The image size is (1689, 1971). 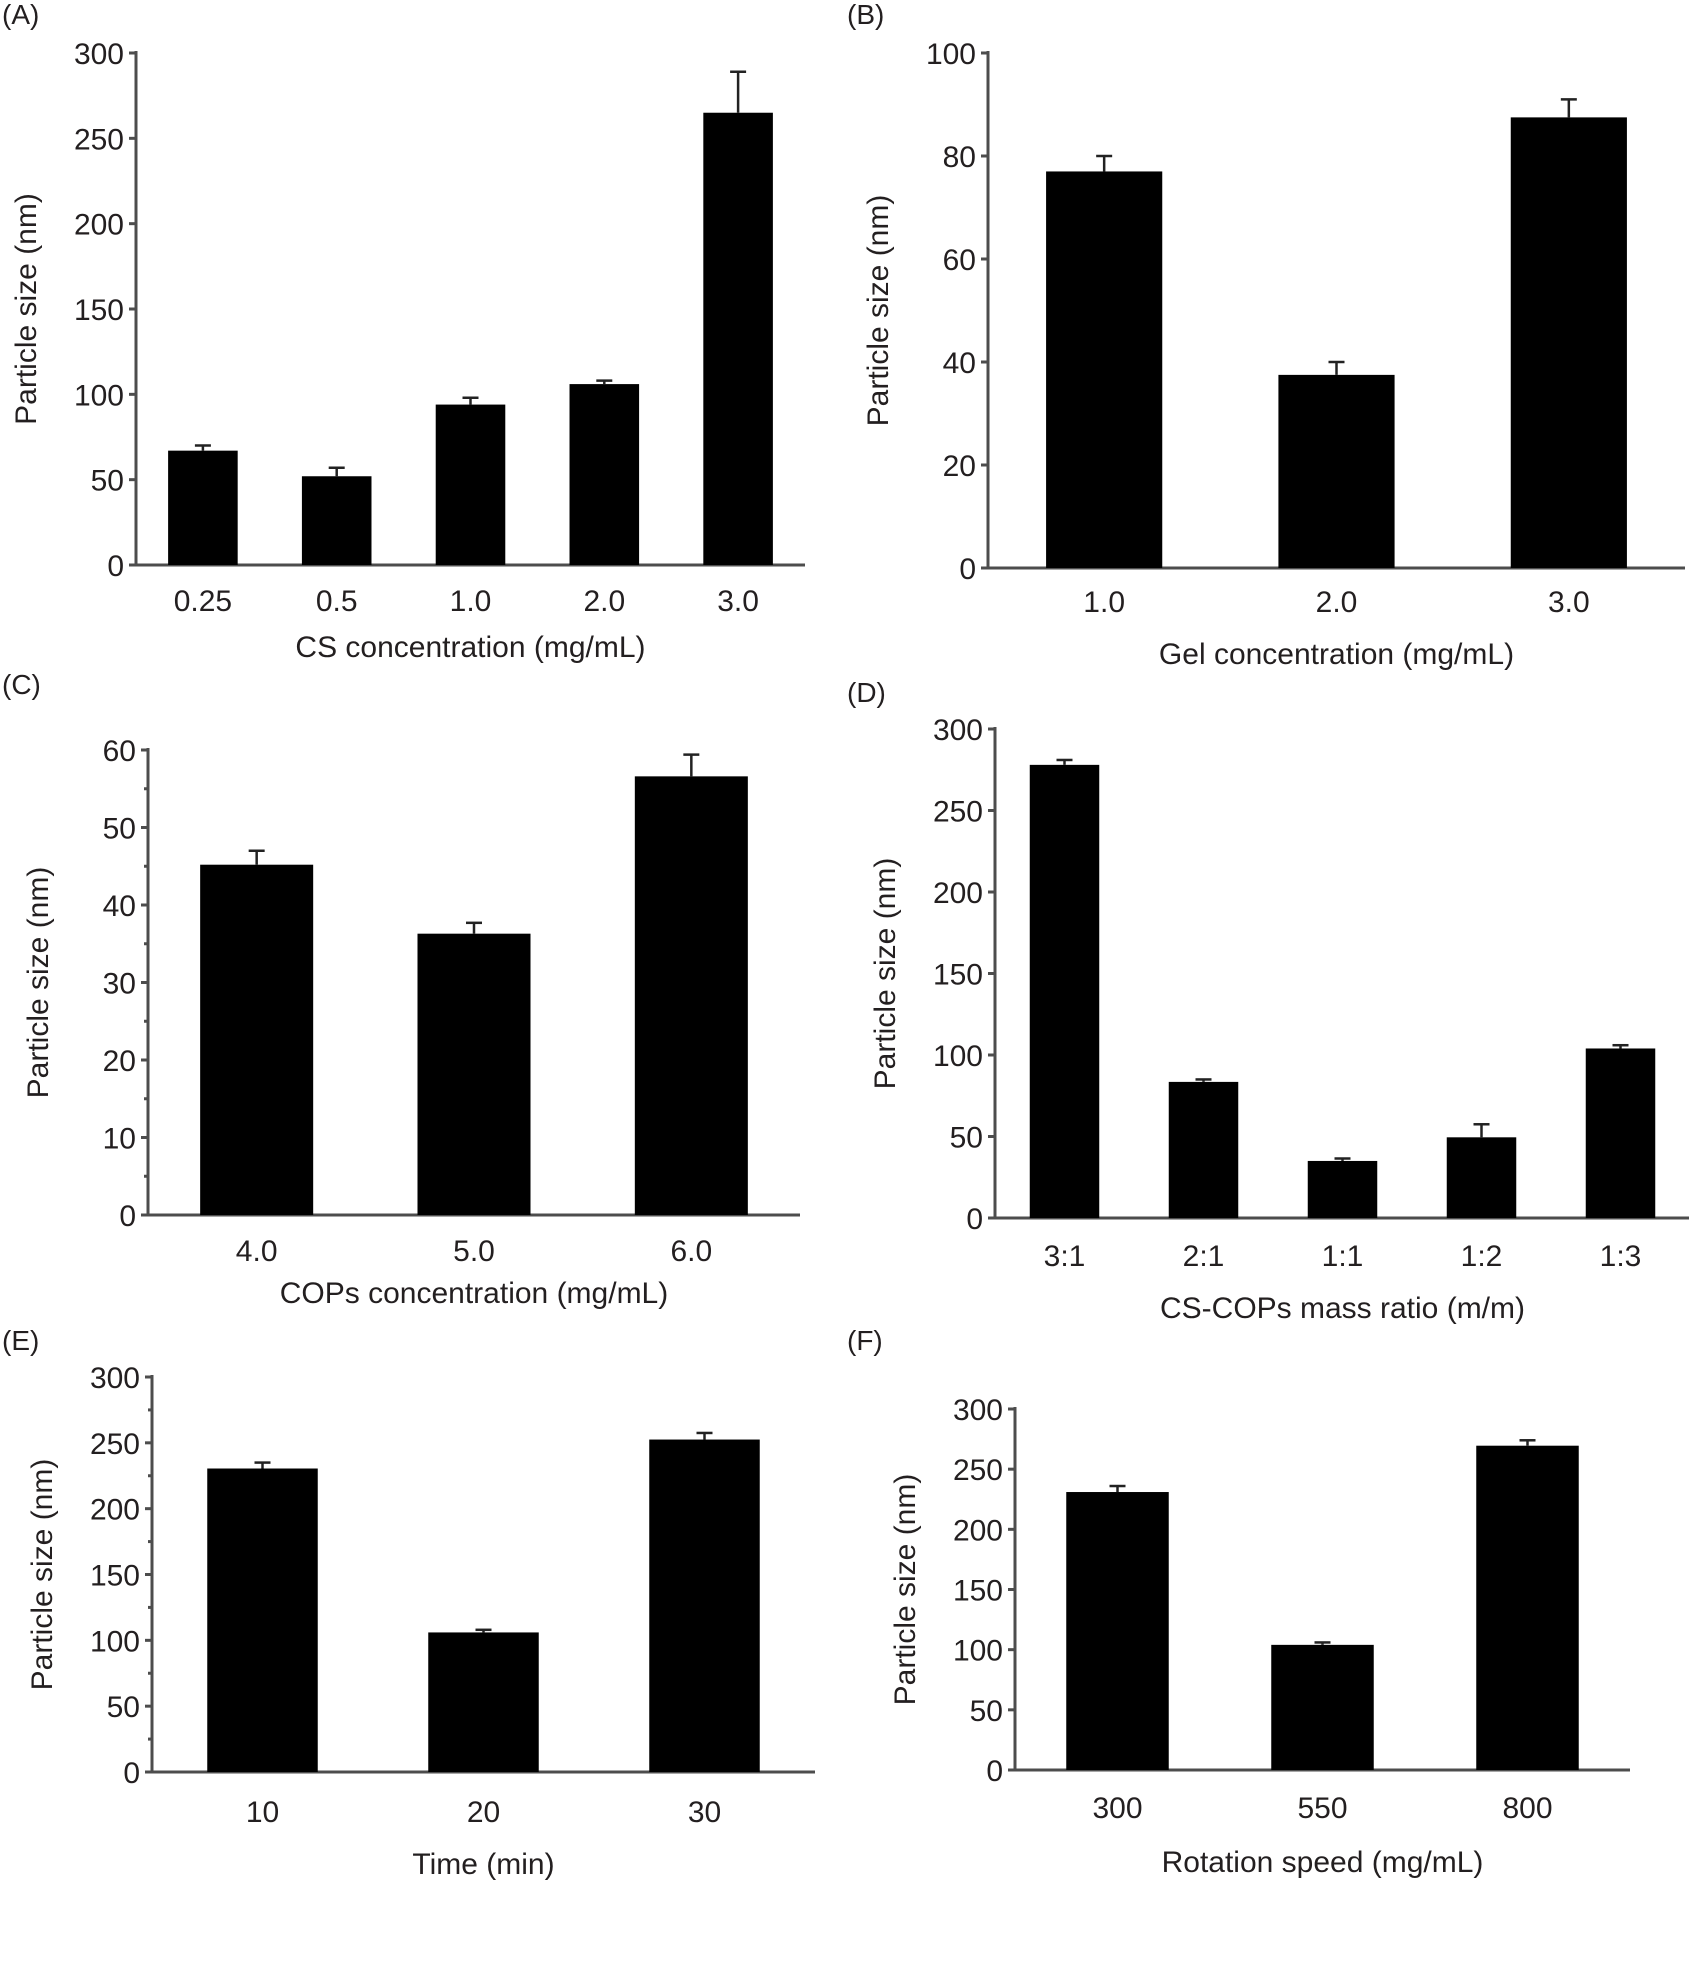 What do you see at coordinates (131, 1773) in the screenshot?
I see `y-tick-label-e-0: 0` at bounding box center [131, 1773].